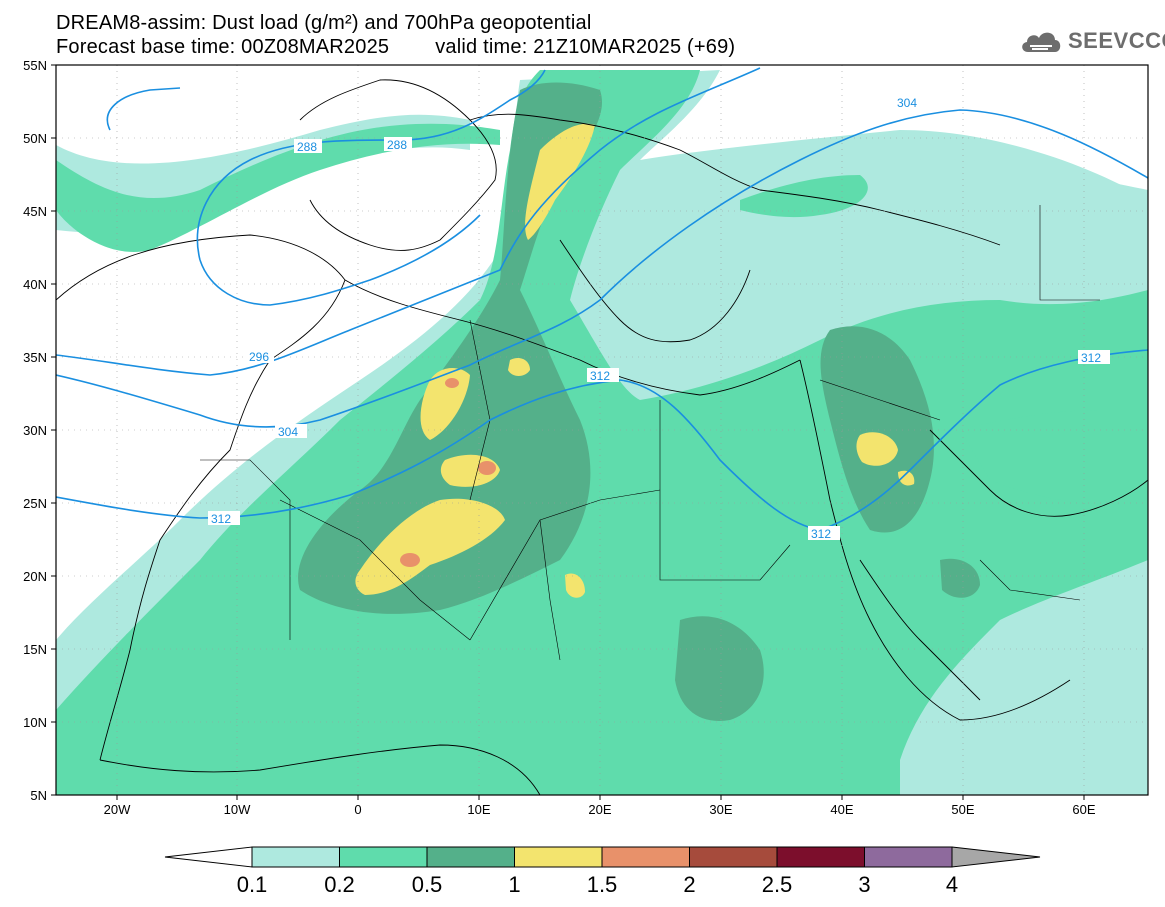 The image size is (1165, 907). What do you see at coordinates (427, 884) in the screenshot?
I see `colorbar-label: 0.5` at bounding box center [427, 884].